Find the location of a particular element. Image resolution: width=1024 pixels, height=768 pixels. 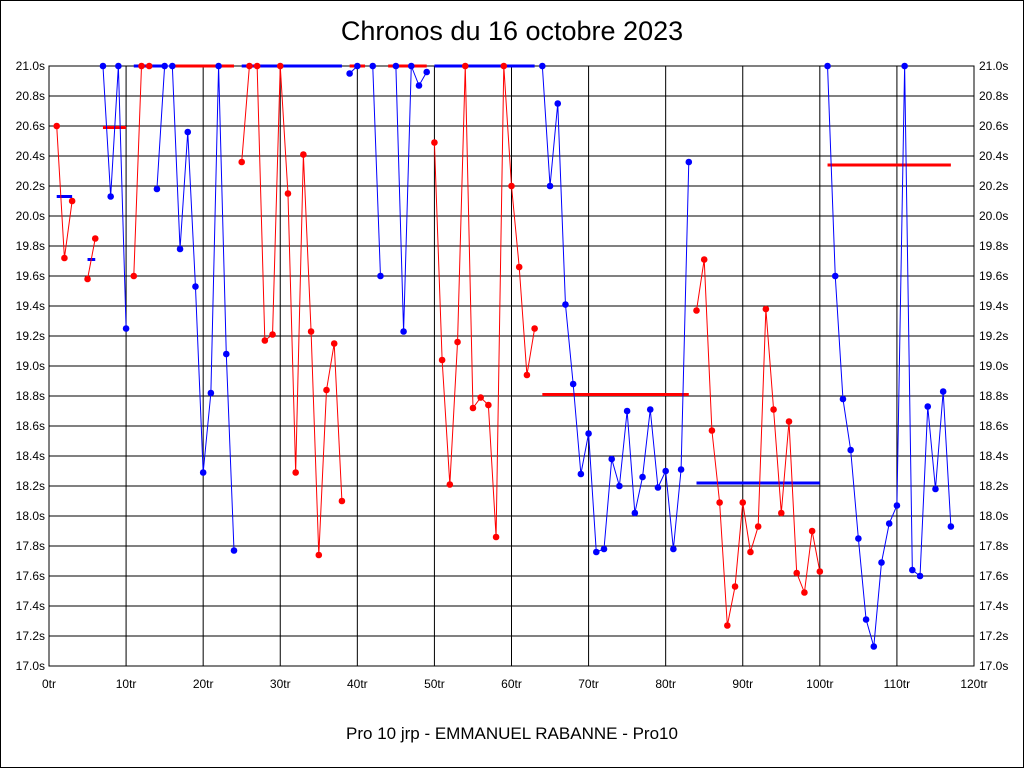

y-tick-label-left: 19.4s is located at coordinates (30, 306).